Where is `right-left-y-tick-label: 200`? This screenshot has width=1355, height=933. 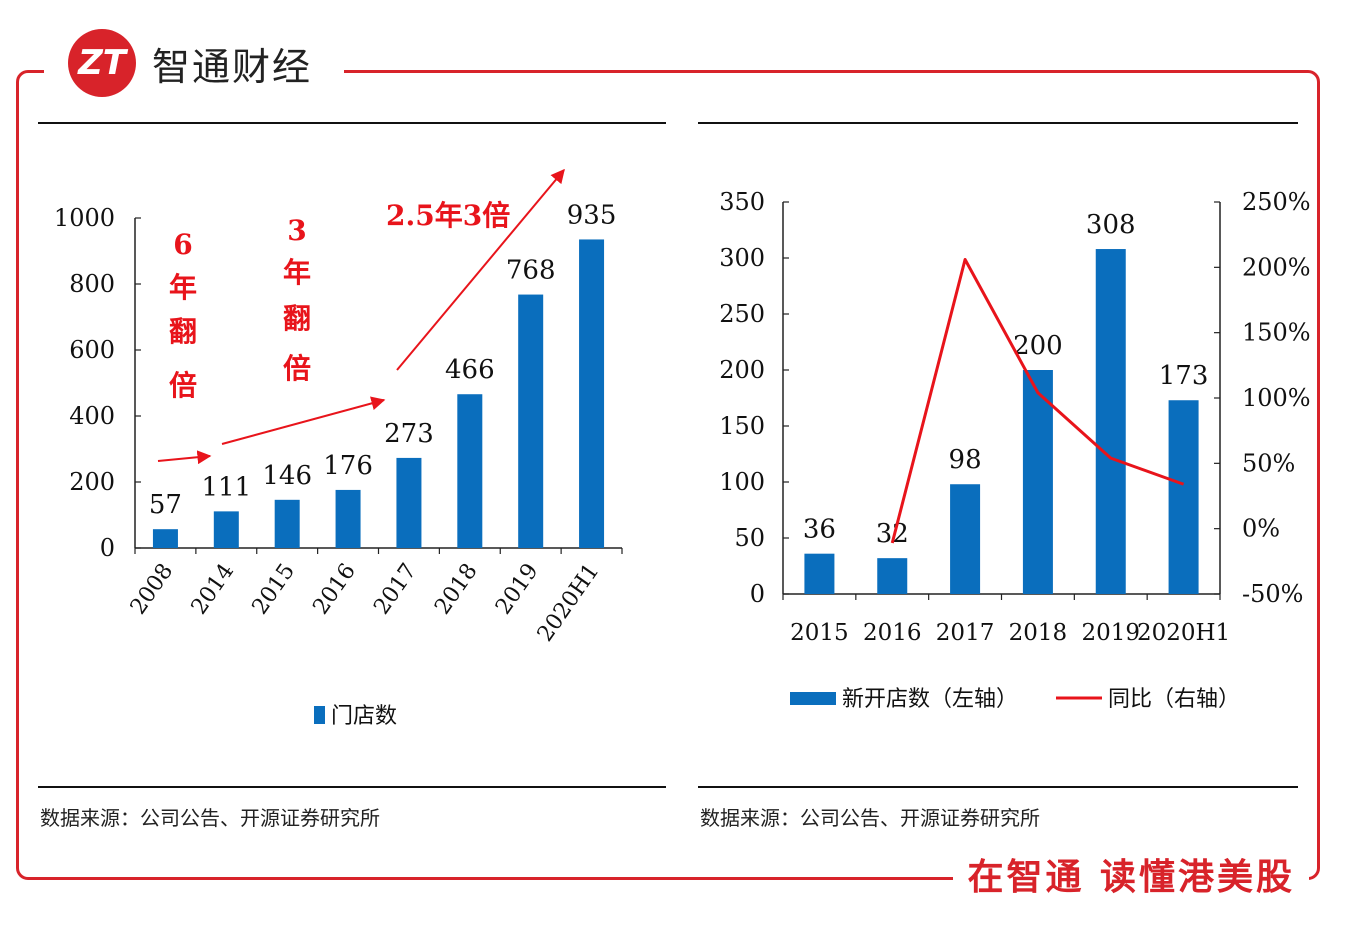
right-left-y-tick-label: 200 is located at coordinates (742, 370).